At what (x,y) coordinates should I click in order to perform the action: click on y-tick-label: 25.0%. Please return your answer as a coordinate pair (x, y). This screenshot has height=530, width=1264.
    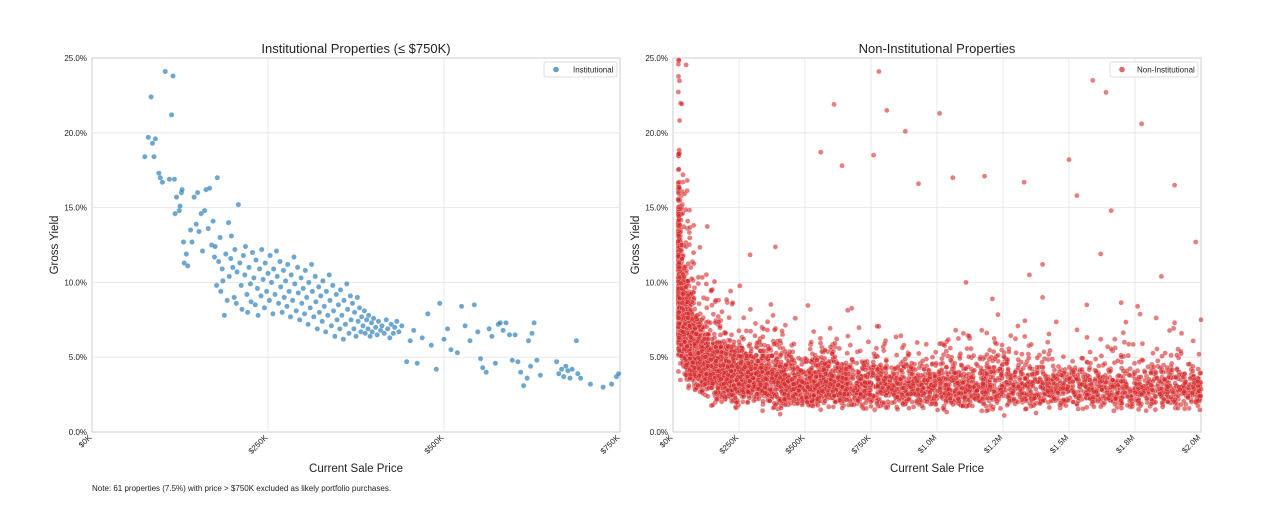
    Looking at the image, I should click on (75, 58).